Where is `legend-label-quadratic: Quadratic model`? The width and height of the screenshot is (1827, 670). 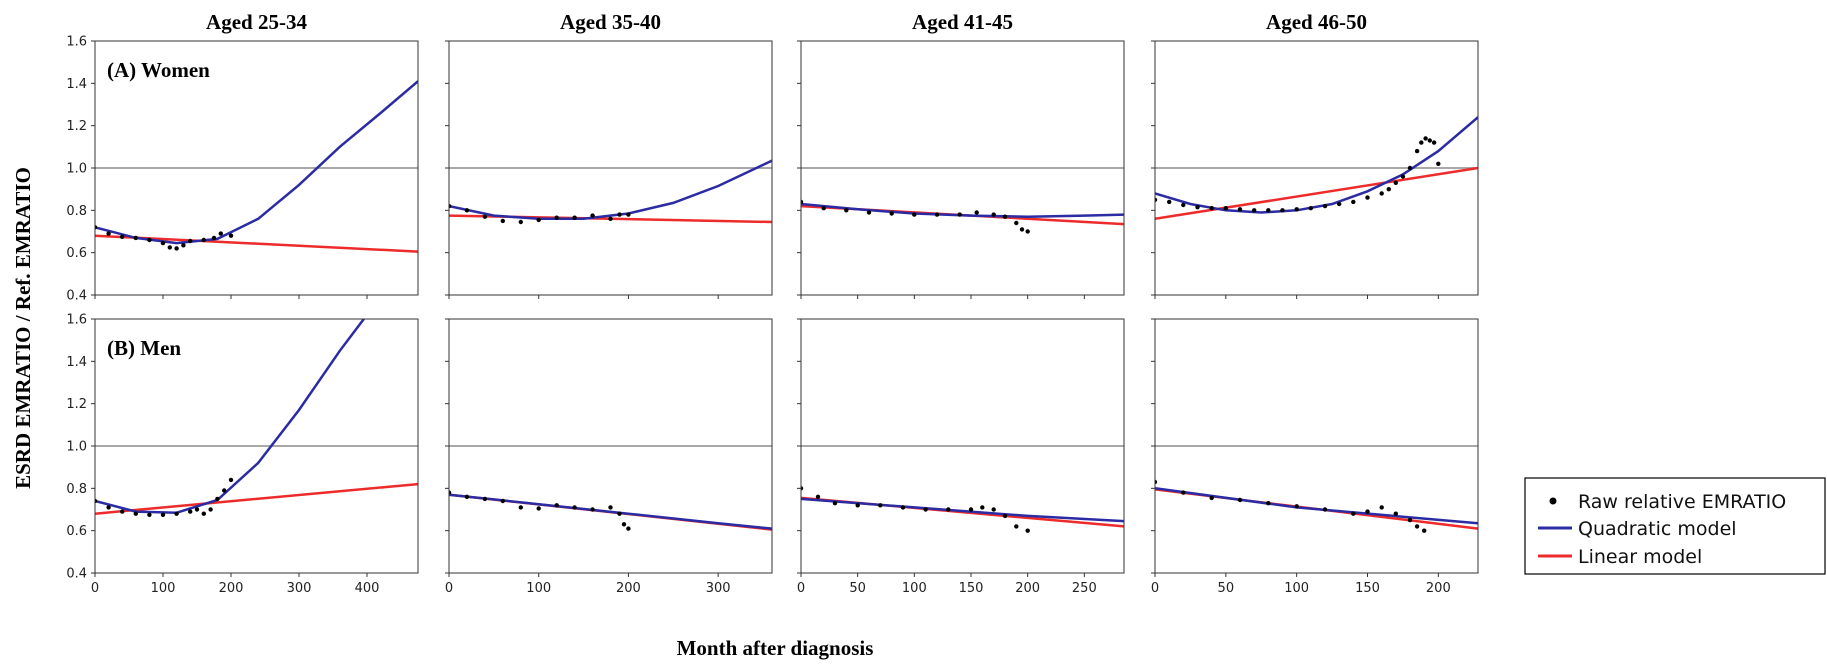 legend-label-quadratic: Quadratic model is located at coordinates (1657, 529).